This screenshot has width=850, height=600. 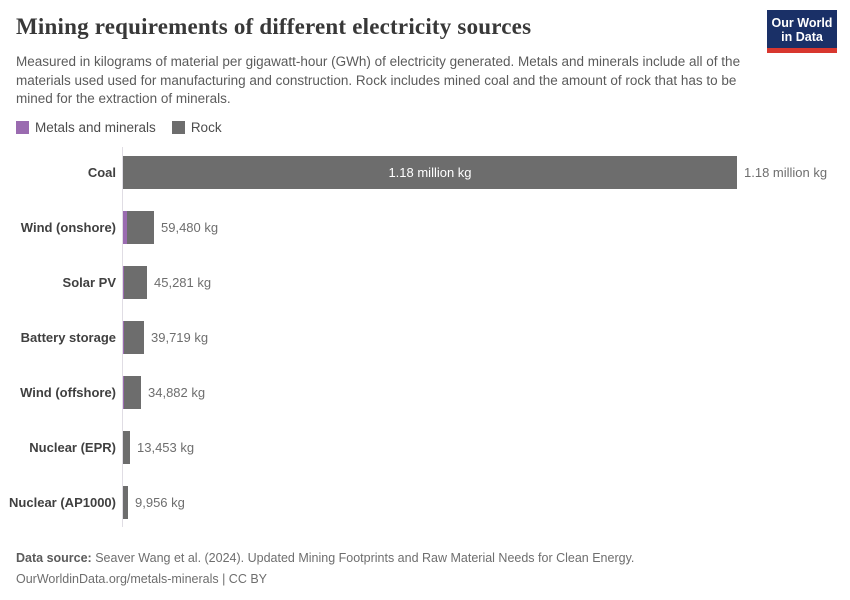 I want to click on legend-item-rock: Rock, so click(x=196, y=127).